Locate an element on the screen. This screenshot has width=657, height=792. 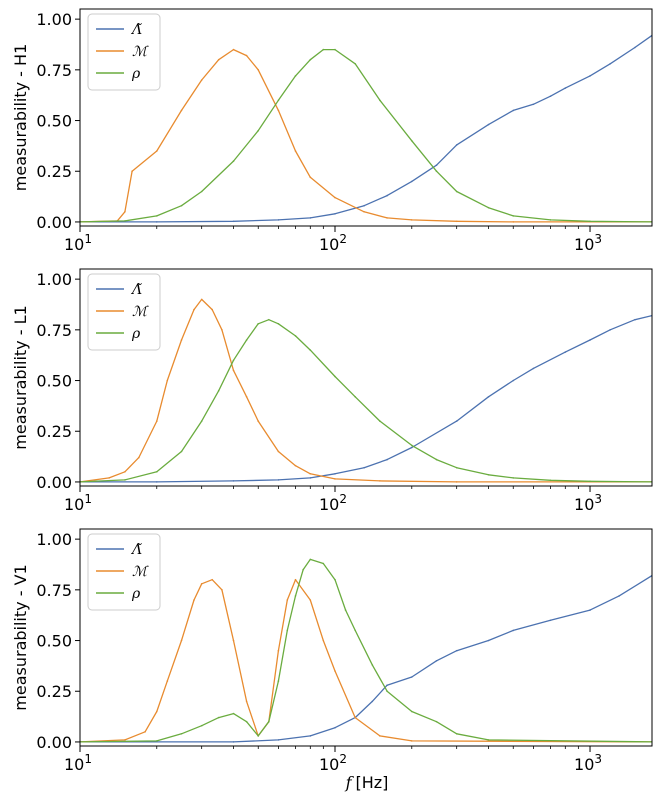
x-axis-label: f [Hz] is located at coordinates (367, 782).